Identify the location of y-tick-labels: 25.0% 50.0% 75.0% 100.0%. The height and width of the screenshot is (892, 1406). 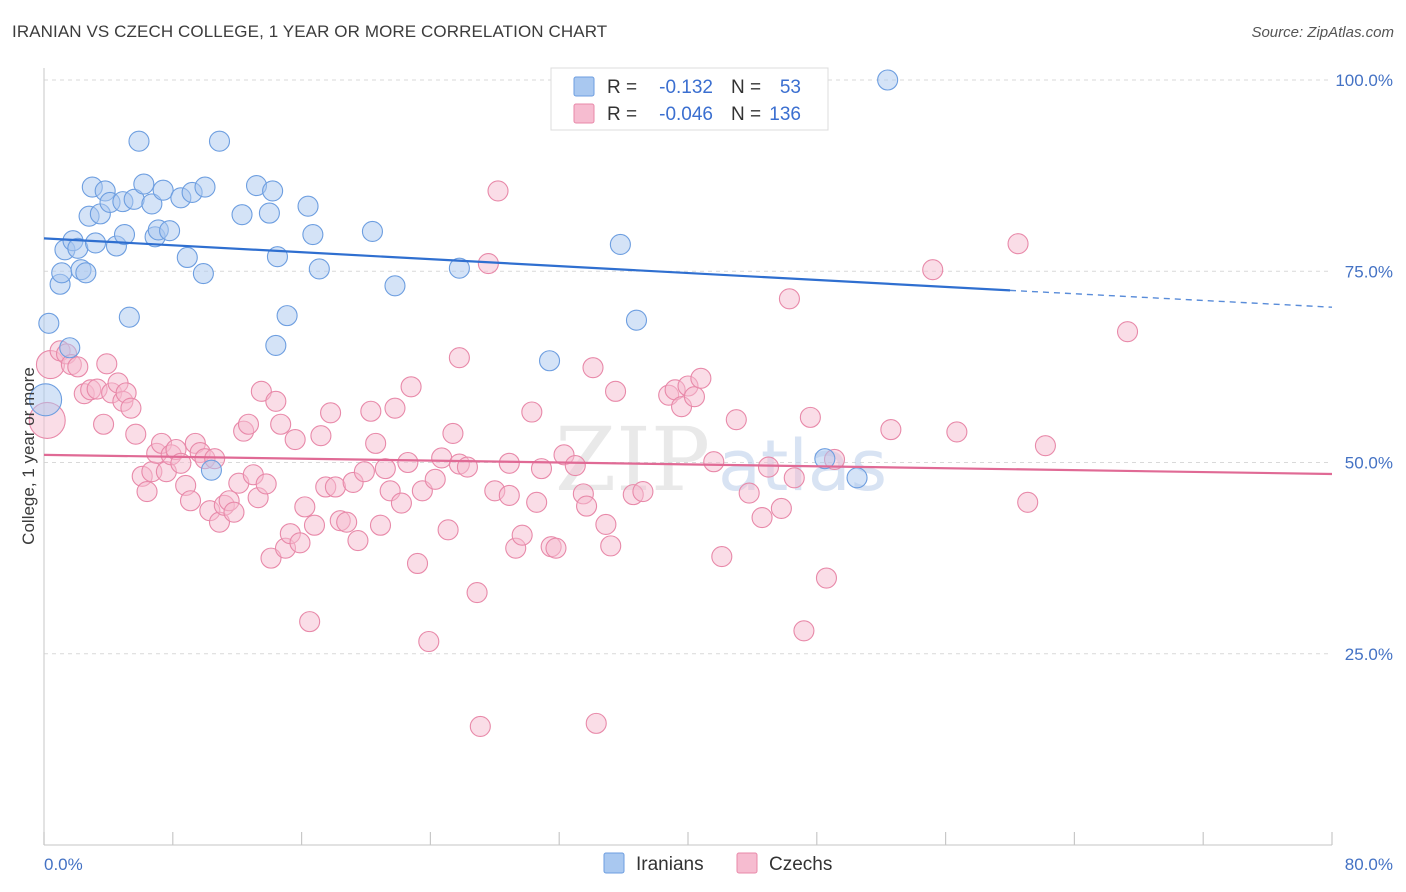
(1364, 367).